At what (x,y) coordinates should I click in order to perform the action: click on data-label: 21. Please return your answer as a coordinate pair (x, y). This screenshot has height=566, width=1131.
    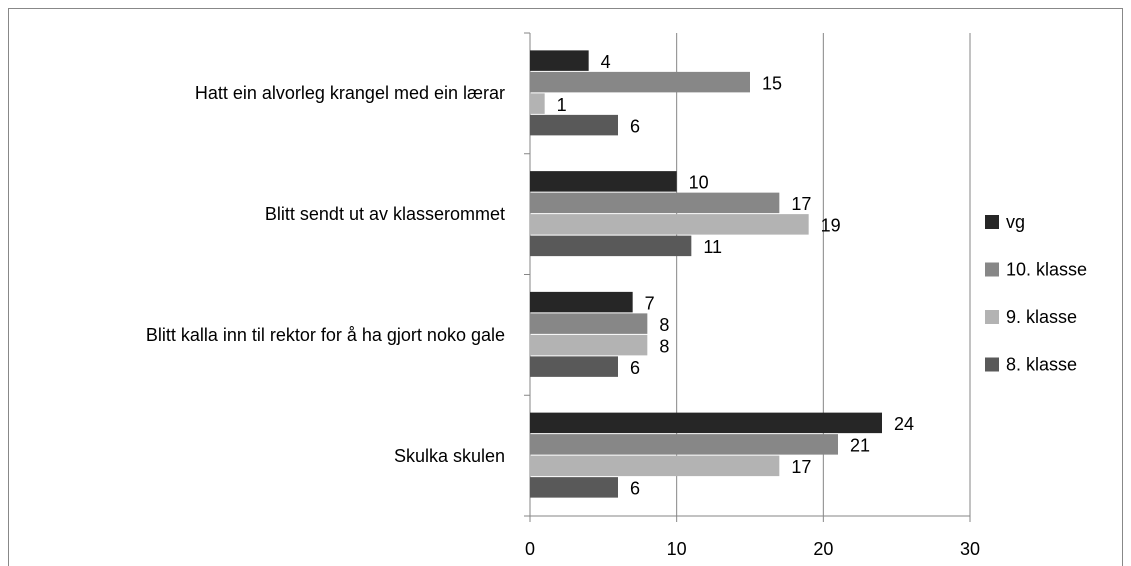
    Looking at the image, I should click on (860, 446).